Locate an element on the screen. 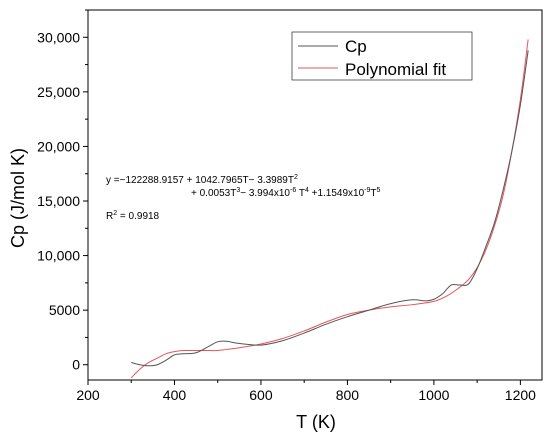  y-axis-title: Cp (J/mol K) is located at coordinates (18, 198).